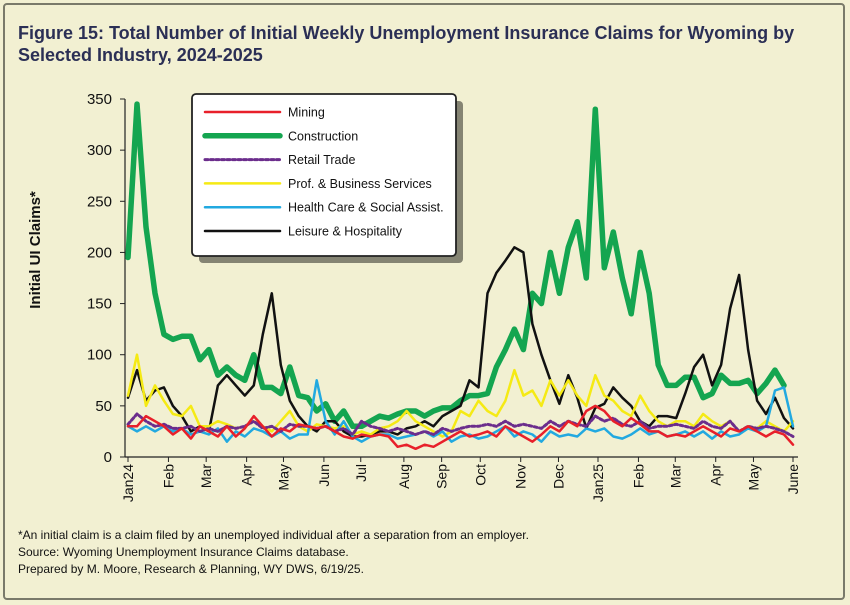  What do you see at coordinates (128, 483) in the screenshot?
I see `x-tick-label: Jan24` at bounding box center [128, 483].